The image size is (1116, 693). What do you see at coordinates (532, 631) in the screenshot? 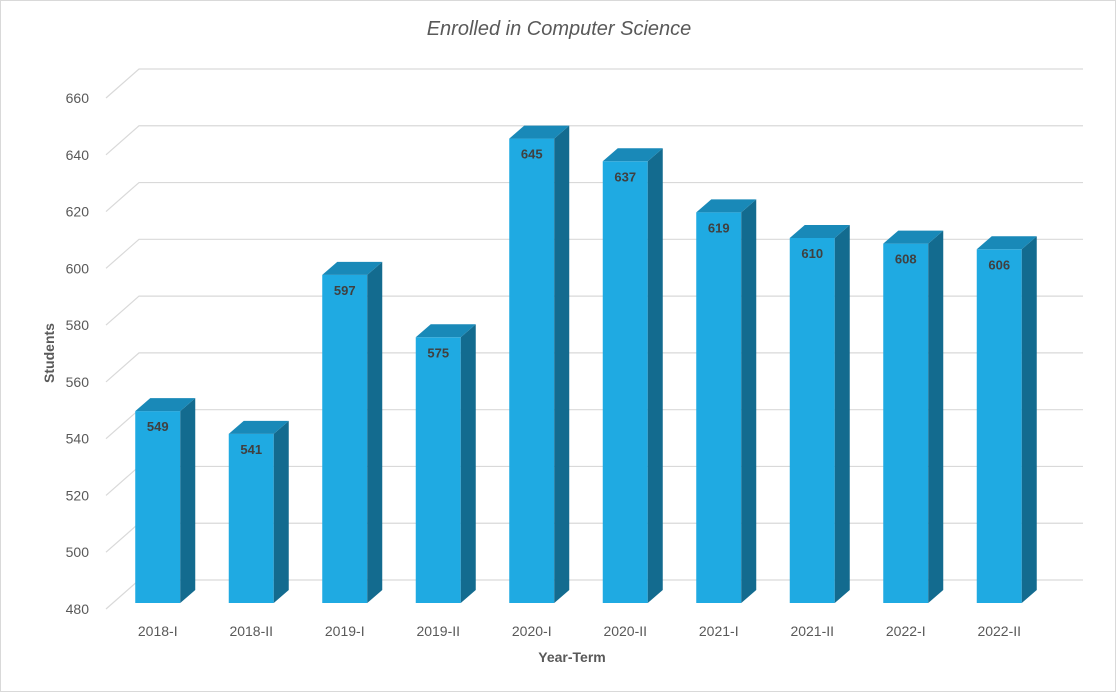
I see `x-tick-label: 2020-I` at bounding box center [532, 631].